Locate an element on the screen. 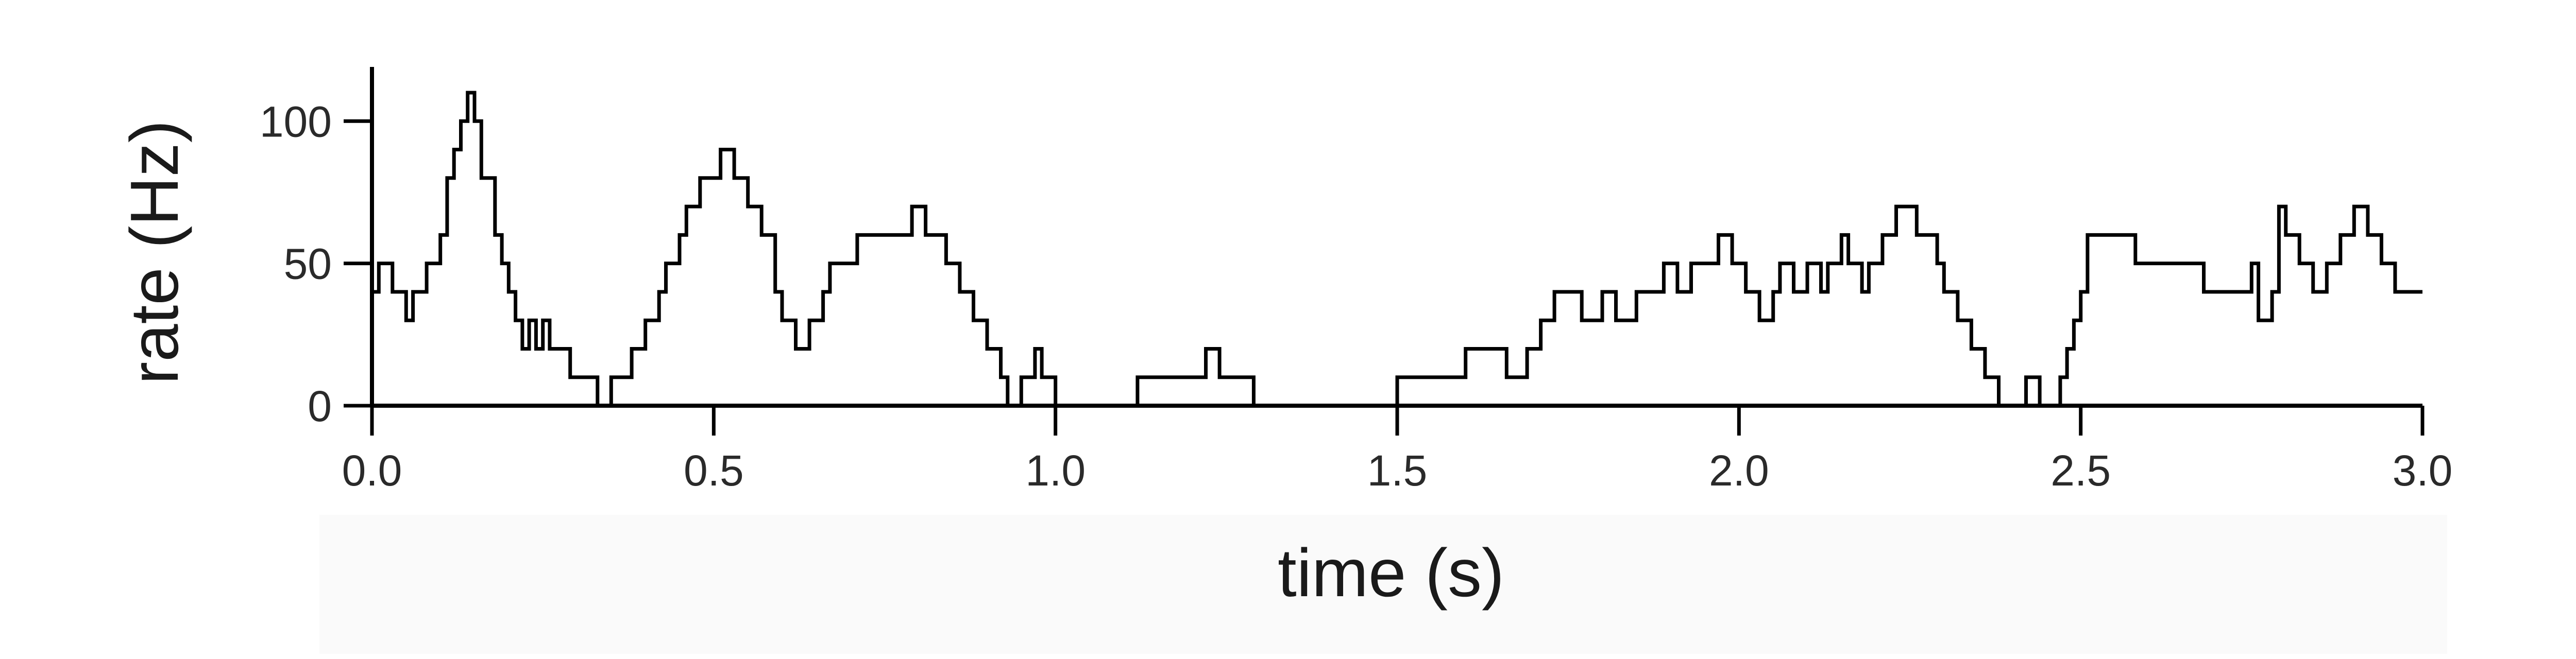 This screenshot has height=659, width=2576. x-tick-label: 2.5 is located at coordinates (2080, 471).